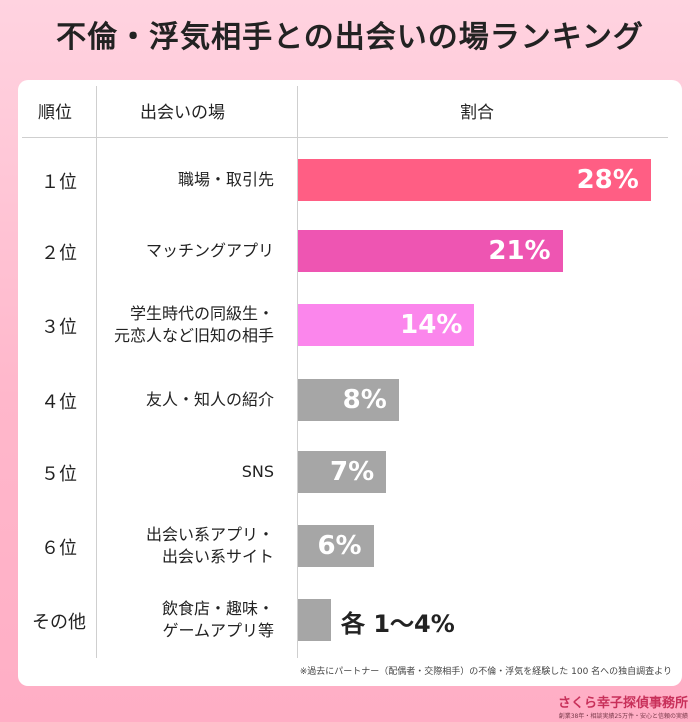  I want to click on place-label: 学生時代の同級生・ 元恋人など旧知の相手, so click(193, 324).